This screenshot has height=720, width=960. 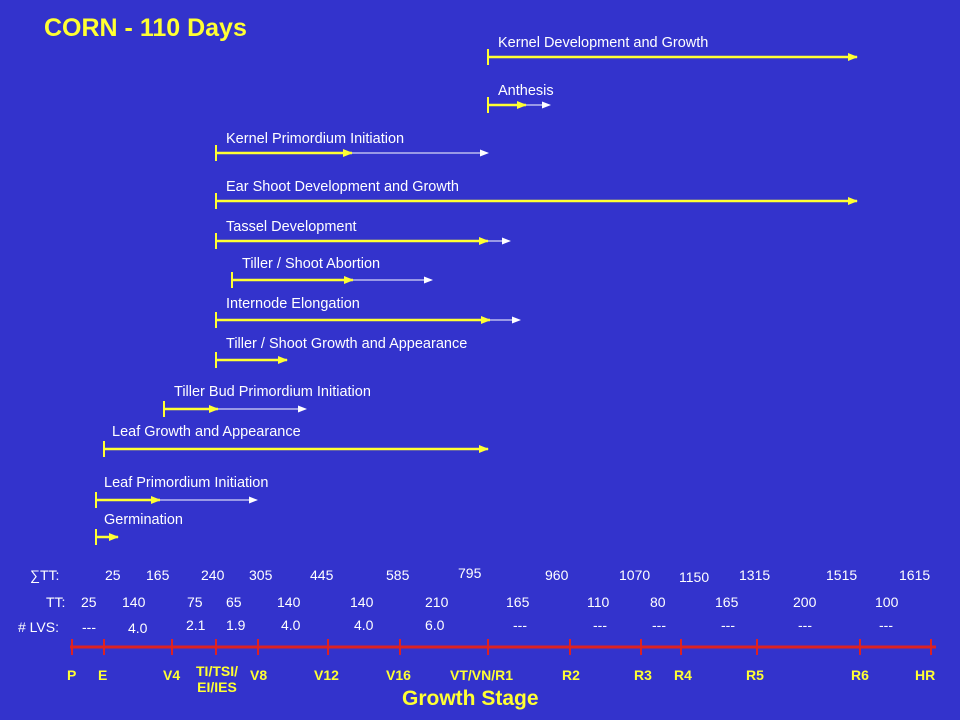 What do you see at coordinates (56, 602) in the screenshot?
I see `tt-row-header: TT:` at bounding box center [56, 602].